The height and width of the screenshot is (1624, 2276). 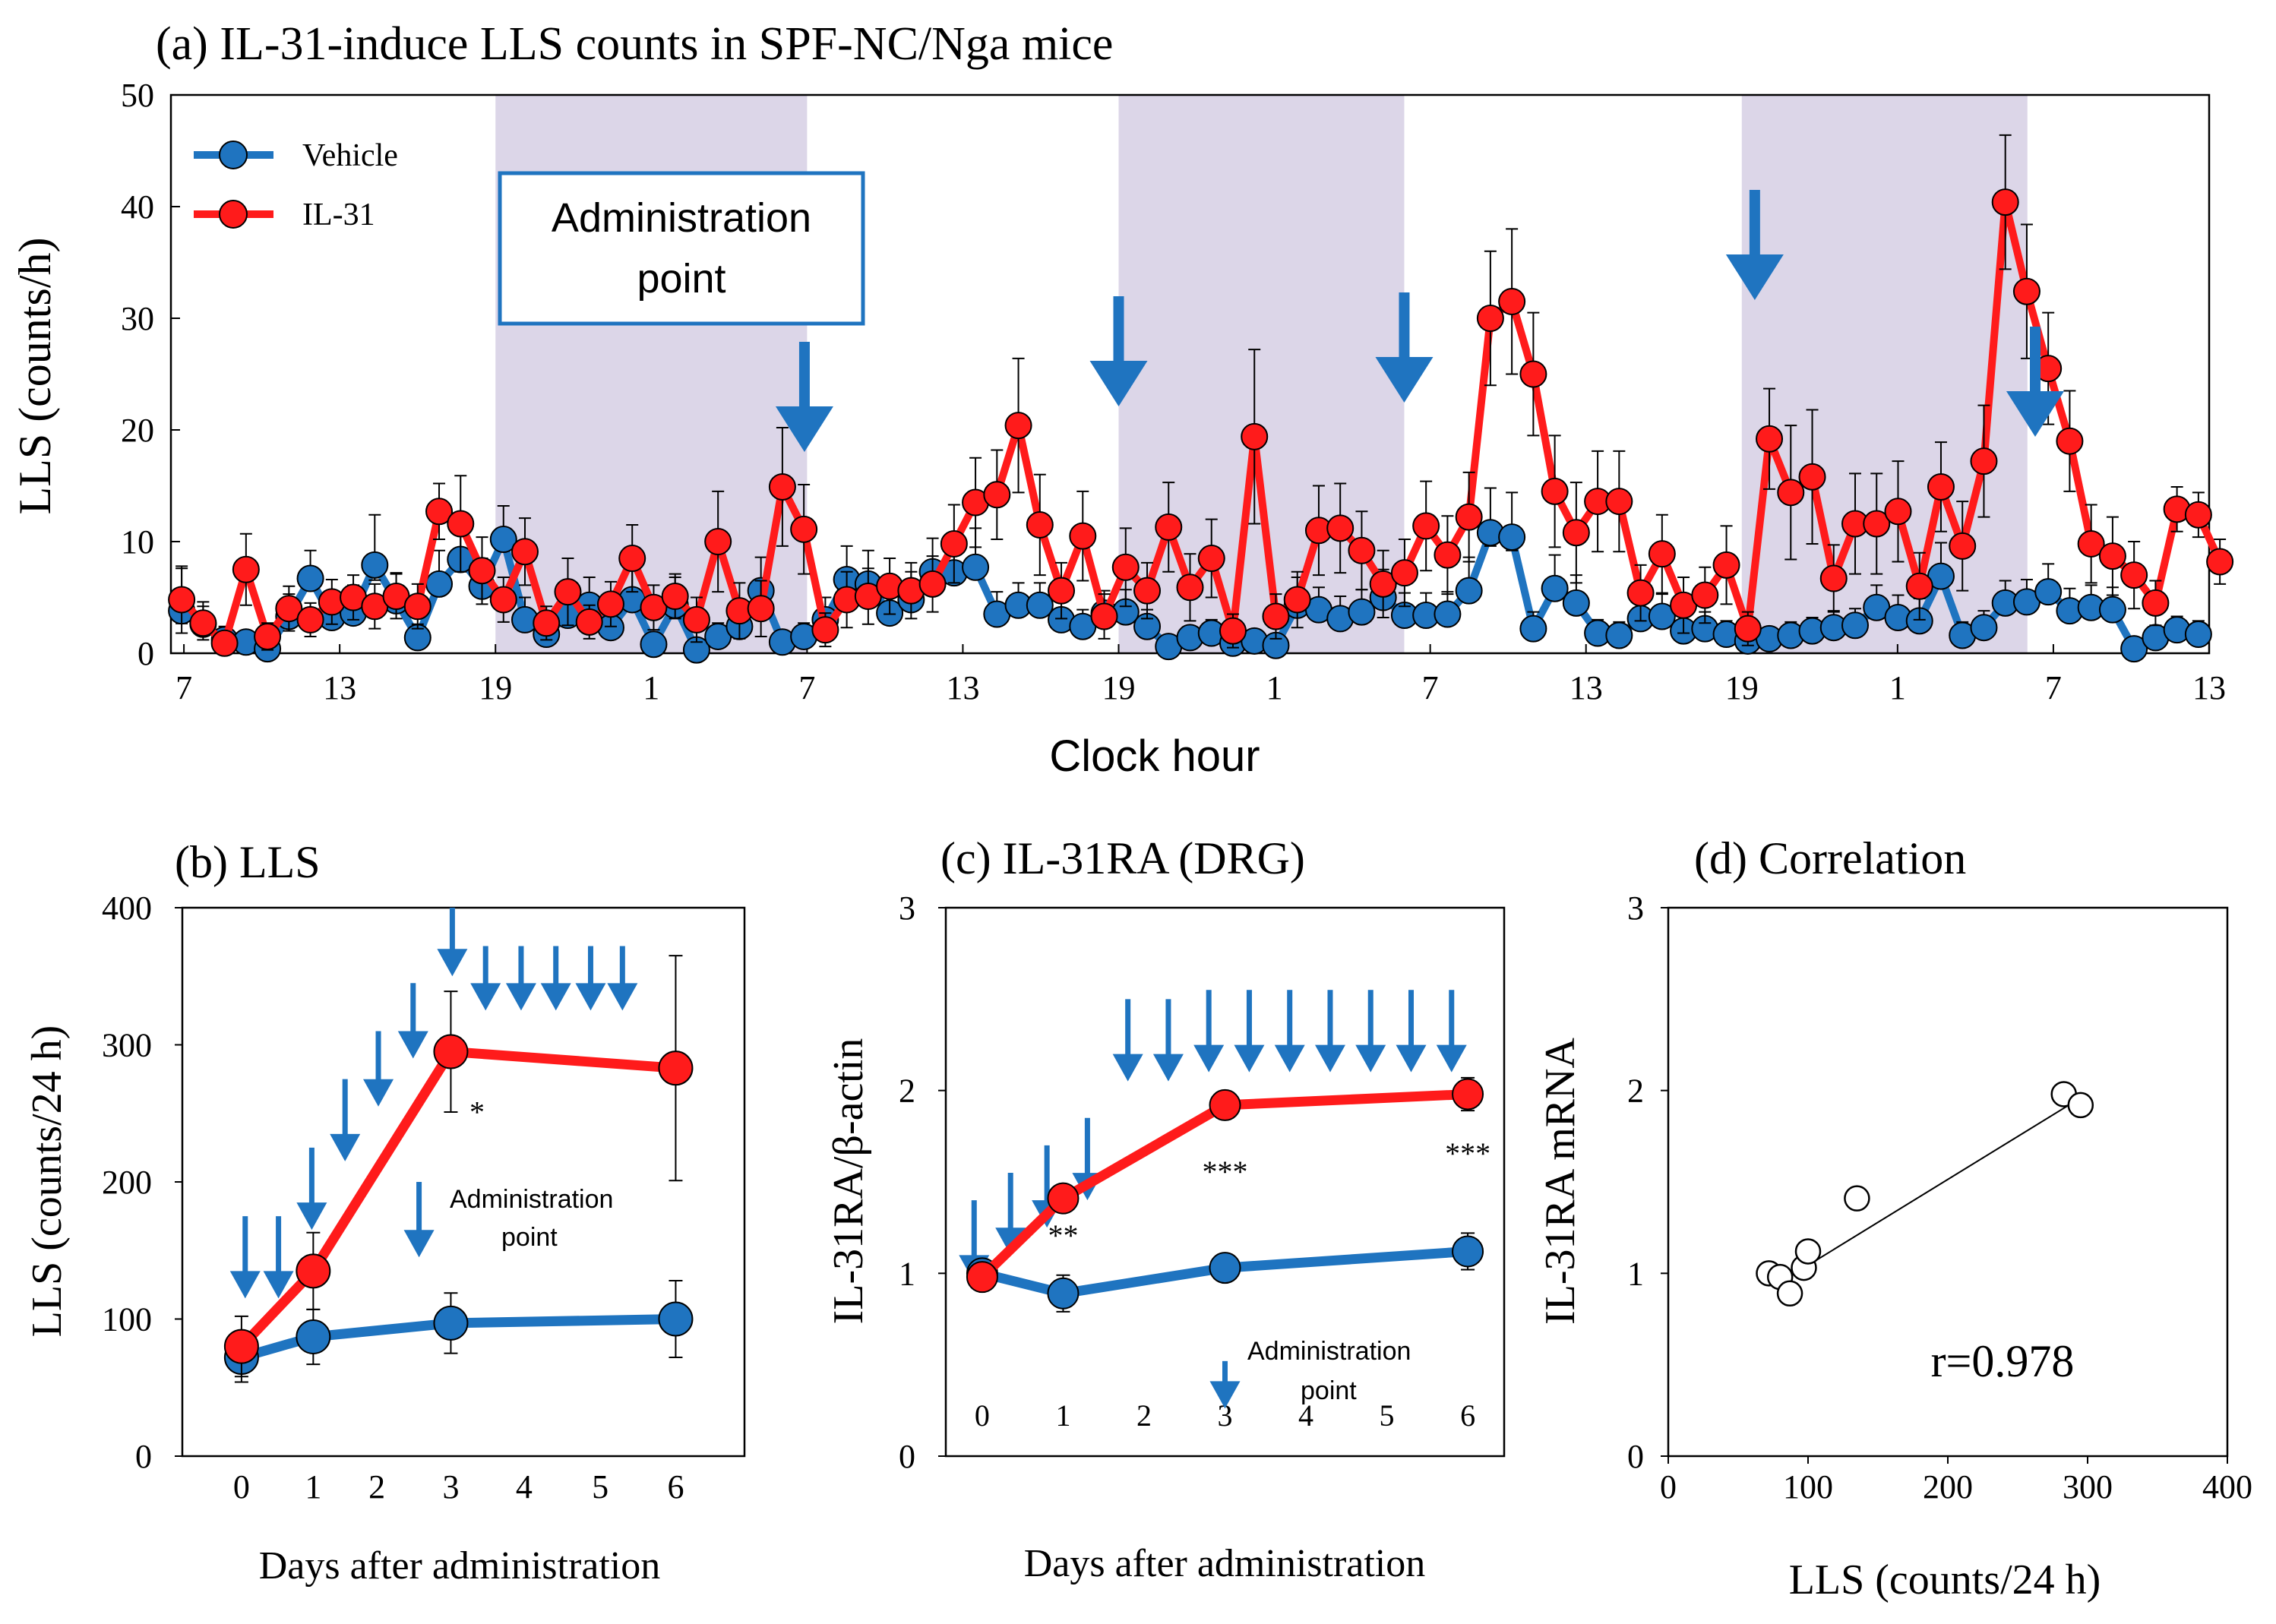 What do you see at coordinates (137, 96) in the screenshot?
I see `a-ytick-label: 50` at bounding box center [137, 96].